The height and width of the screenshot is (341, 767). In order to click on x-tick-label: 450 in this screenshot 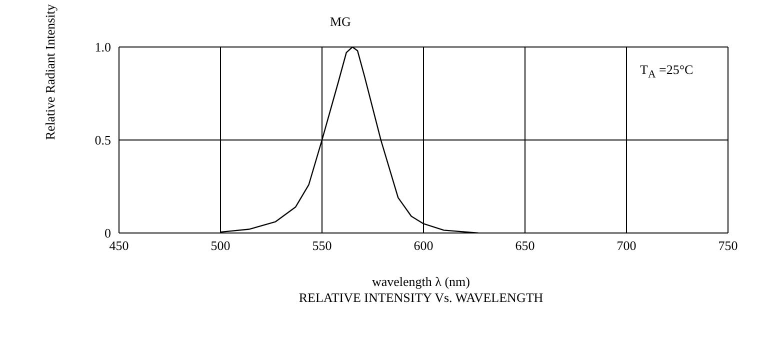, I will do `click(119, 246)`.